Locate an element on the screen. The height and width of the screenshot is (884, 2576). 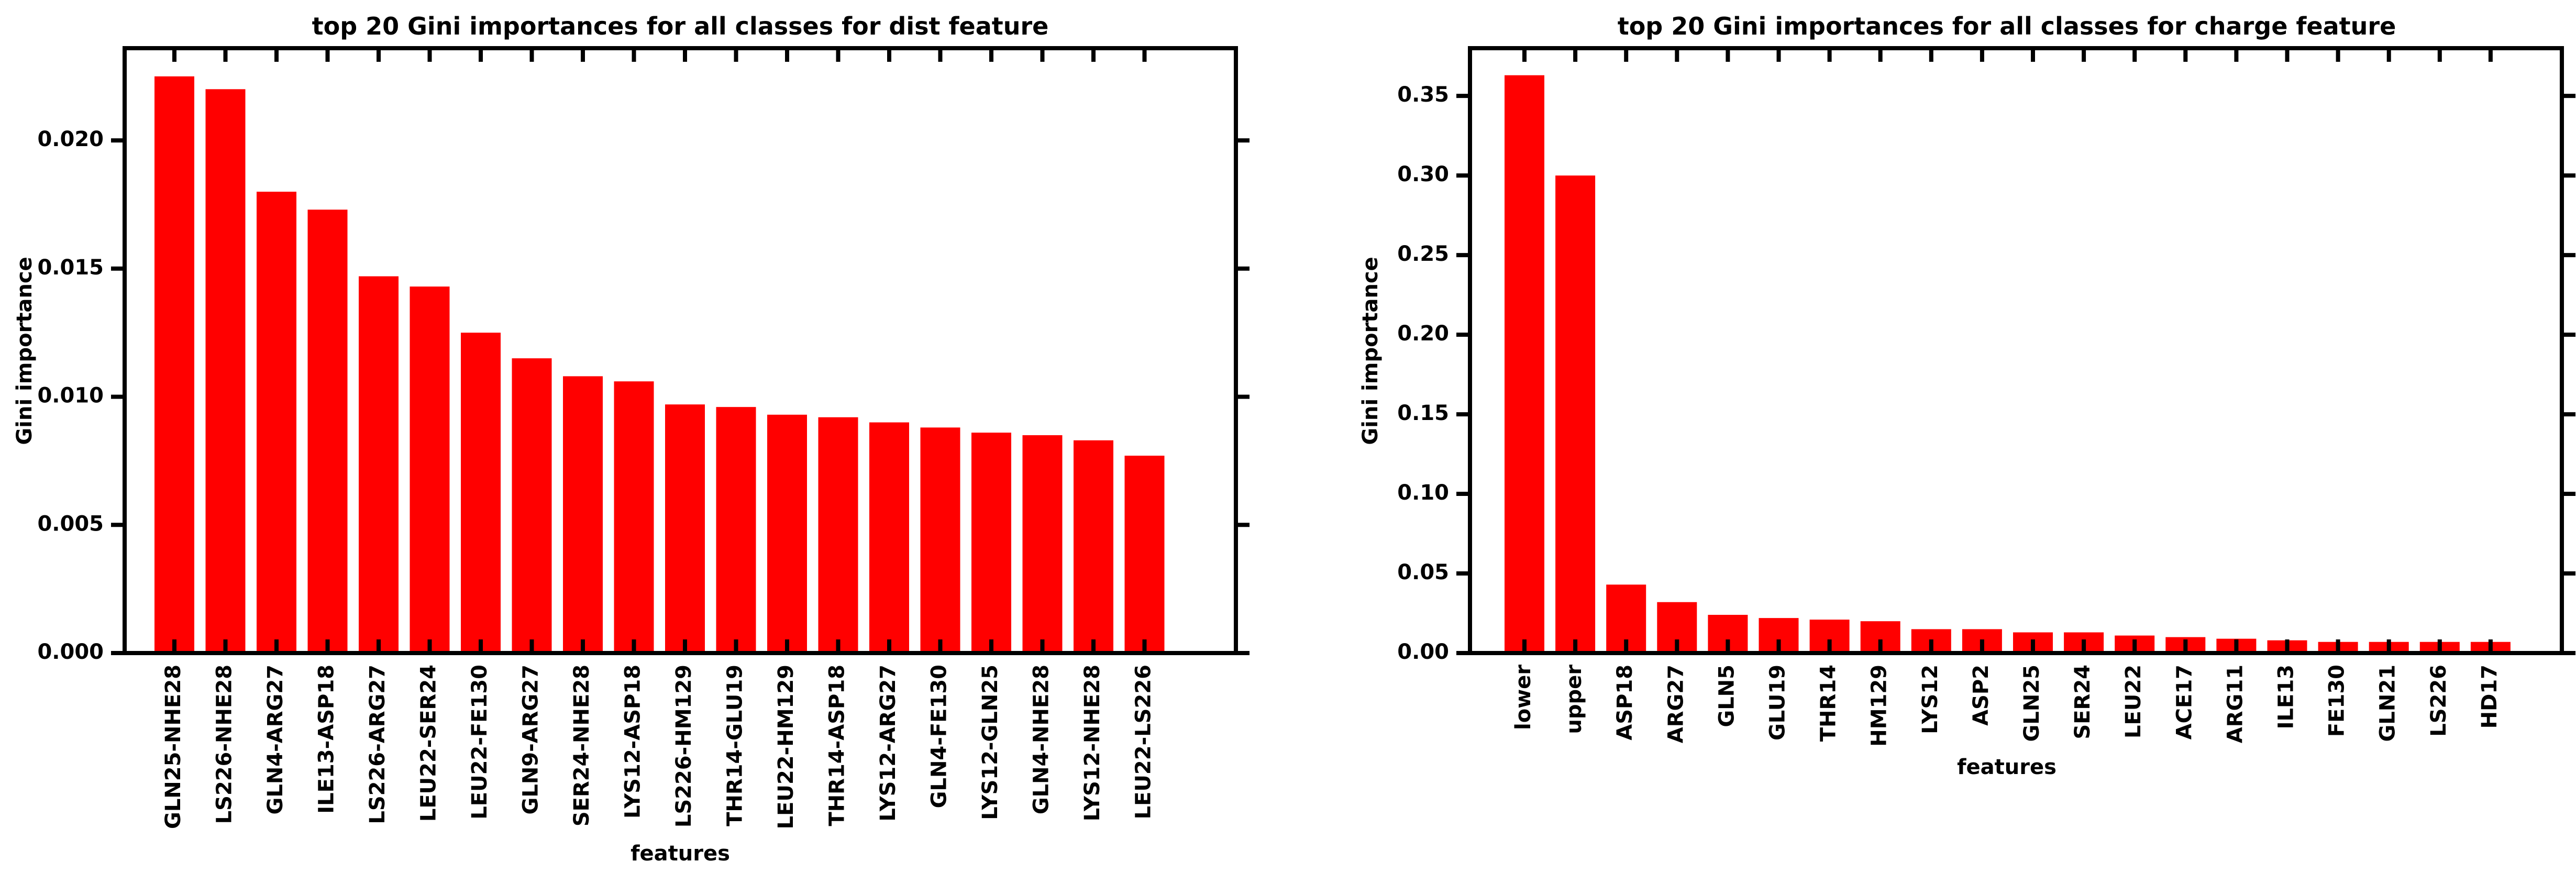
x-tick-label: LEU22-SER24 is located at coordinates (429, 743).